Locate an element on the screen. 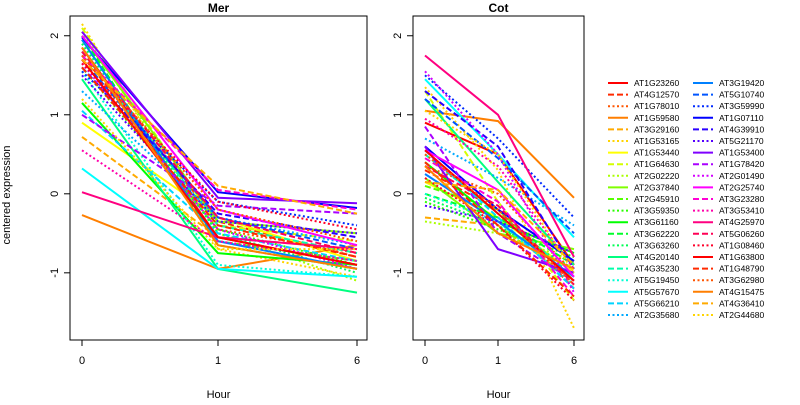  legend-item: AT1G63800 is located at coordinates (728, 257).